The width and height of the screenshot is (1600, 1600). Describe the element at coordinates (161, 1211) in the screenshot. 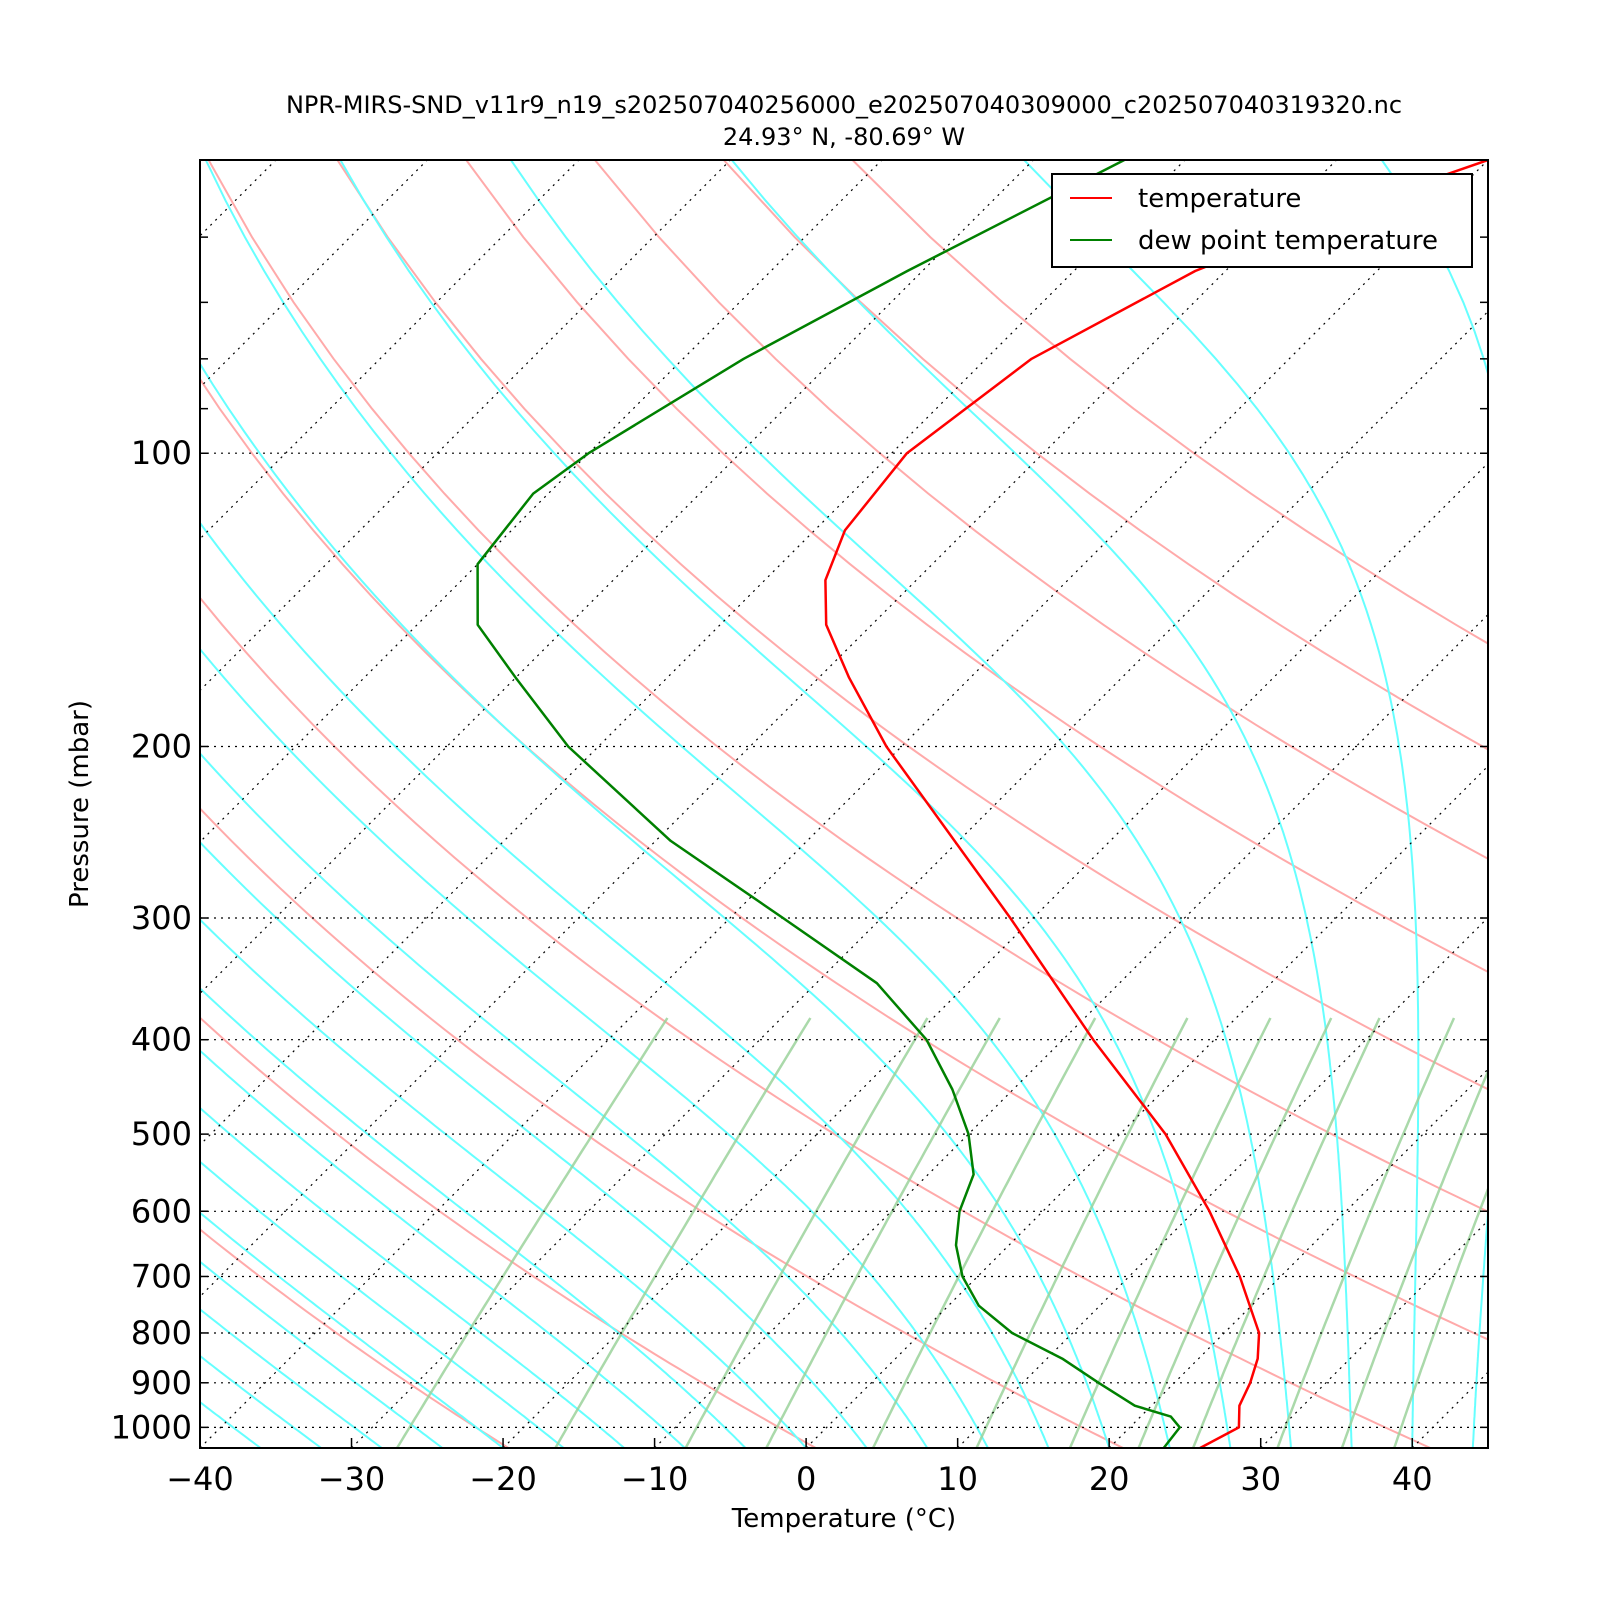

I see `y-tick-label-5: 600` at that location.